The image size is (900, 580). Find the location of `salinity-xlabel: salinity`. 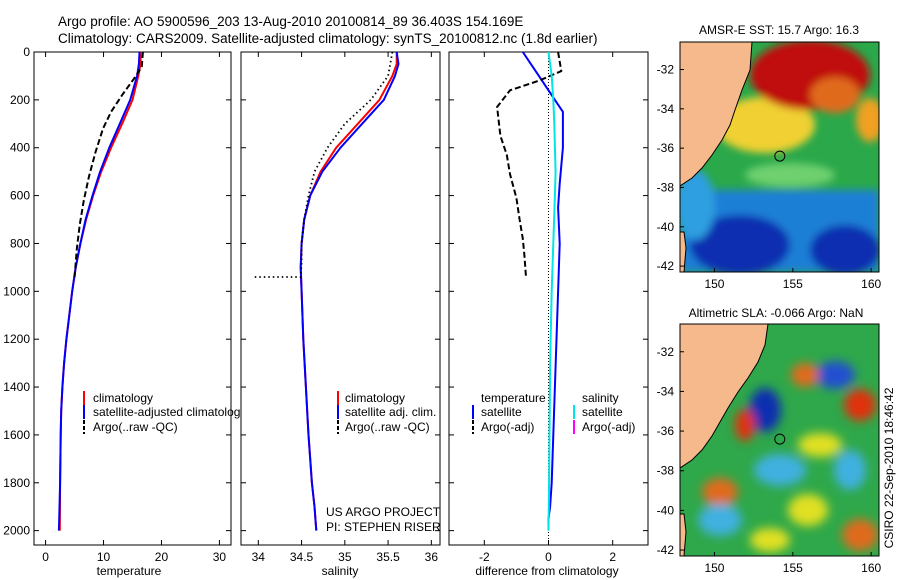

salinity-xlabel: salinity is located at coordinates (340, 571).